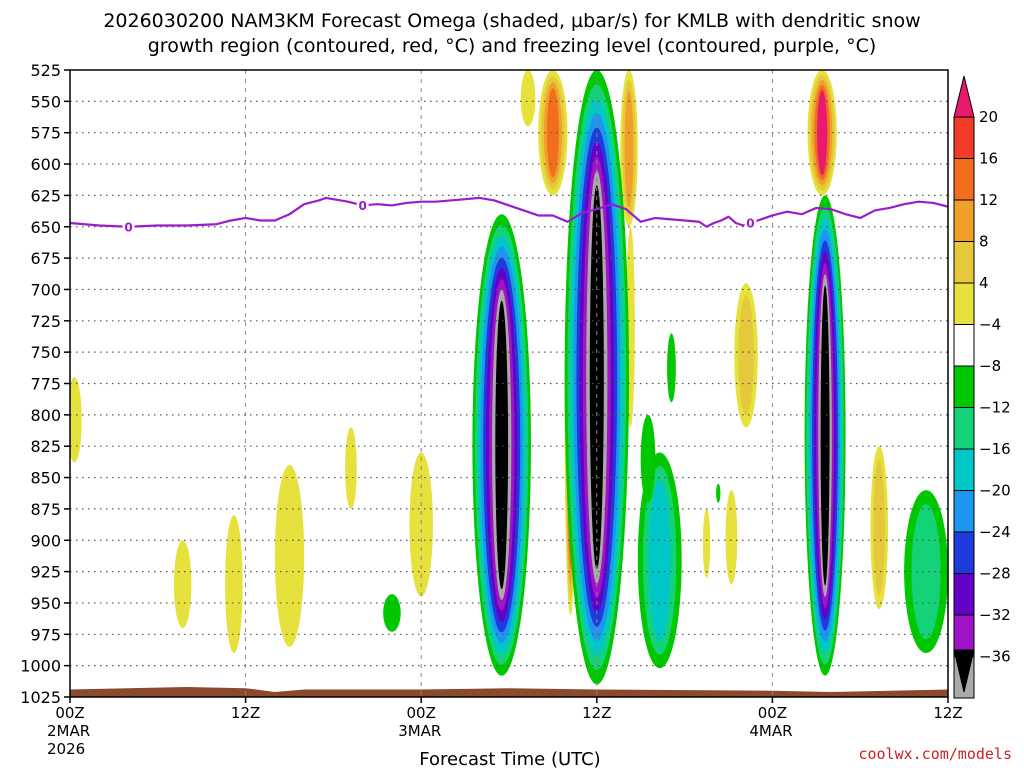 This screenshot has width=1024, height=768. What do you see at coordinates (68, 731) in the screenshot?
I see `x-tick-date: 2MAR` at bounding box center [68, 731].